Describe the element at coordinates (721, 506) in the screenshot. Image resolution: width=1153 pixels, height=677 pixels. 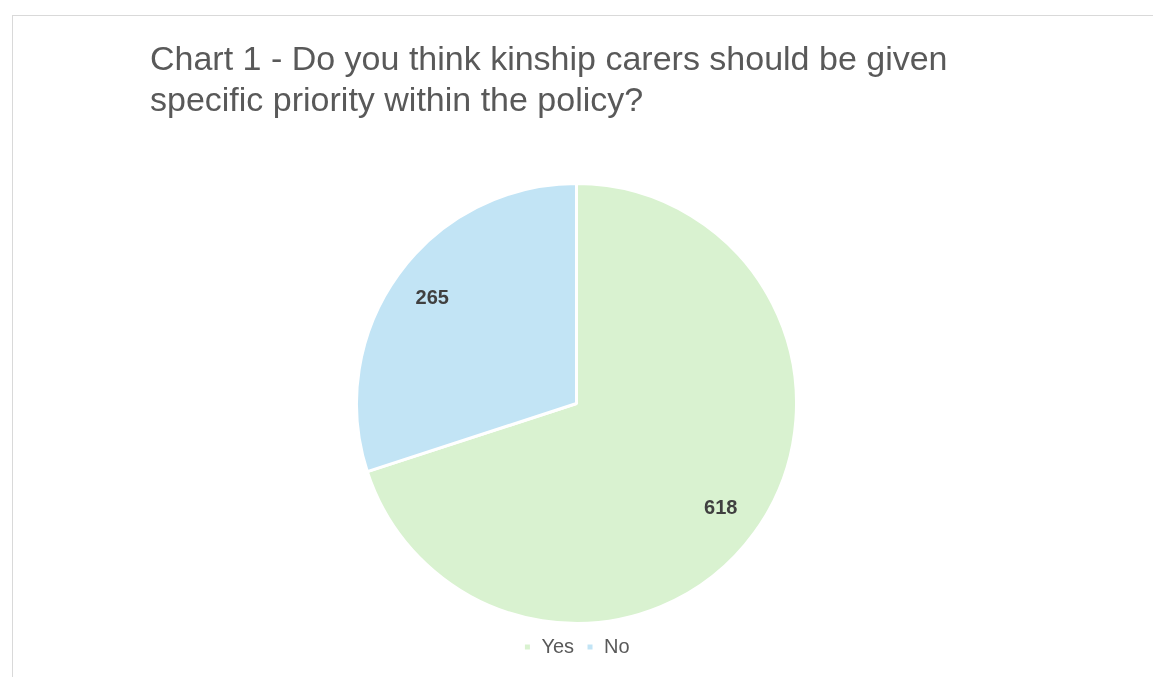
I see `data-label: 618` at that location.